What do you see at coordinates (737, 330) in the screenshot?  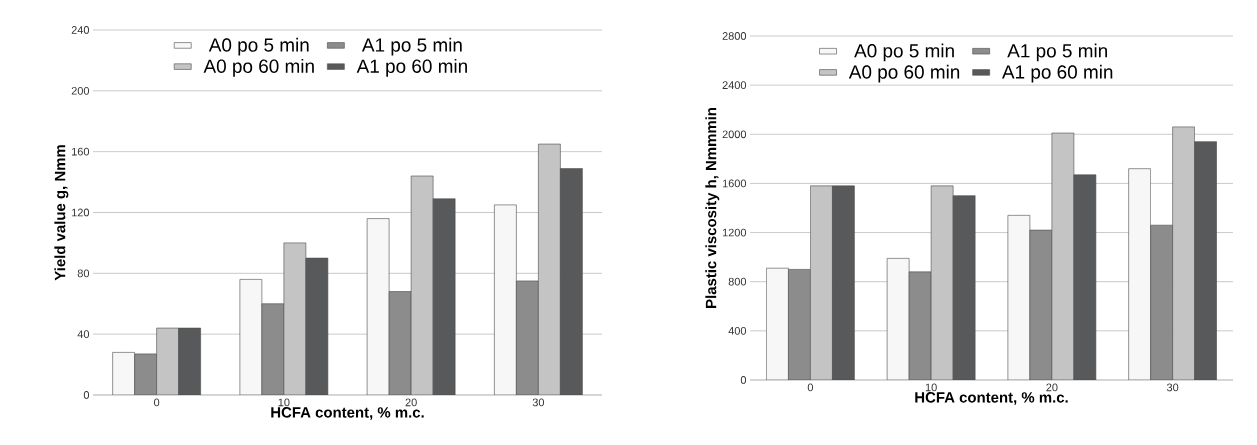 I see `y-tick-label: 400` at bounding box center [737, 330].